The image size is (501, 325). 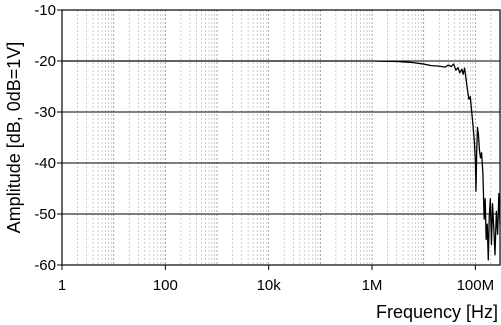 I want to click on x-tick-label: 10k, so click(x=269, y=285).